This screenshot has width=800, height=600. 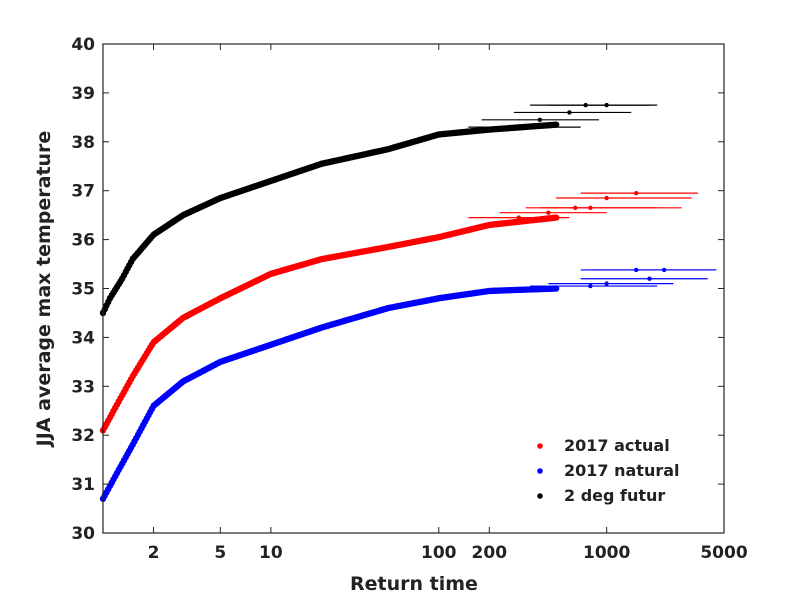 I want to click on y-tick-label: 35, so click(x=83, y=290).